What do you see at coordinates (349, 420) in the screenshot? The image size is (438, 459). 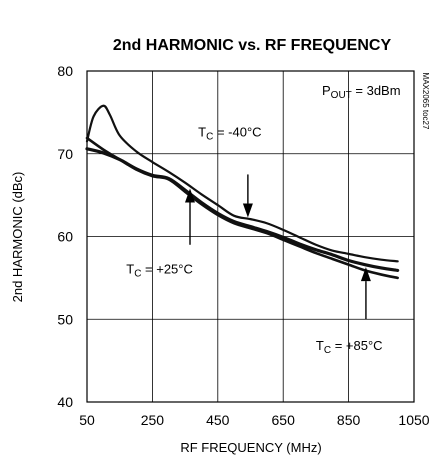 I see `x-tick-label: 850` at bounding box center [349, 420].